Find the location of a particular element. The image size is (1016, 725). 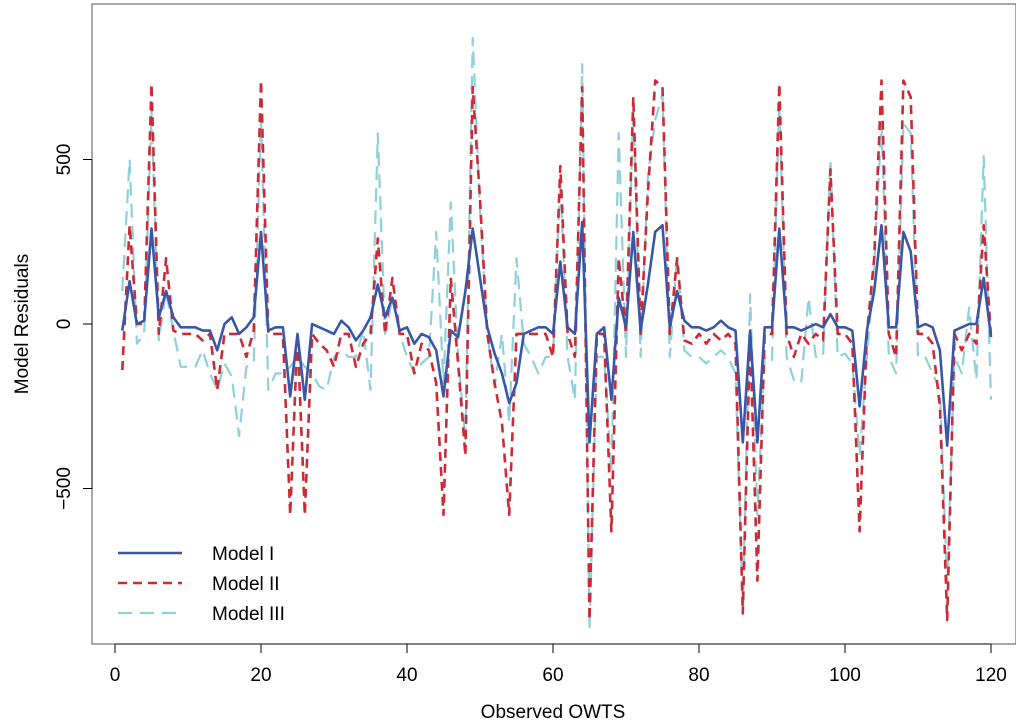

x-axis: 0 20 40 60 80 100 120 is located at coordinates (558, 664).